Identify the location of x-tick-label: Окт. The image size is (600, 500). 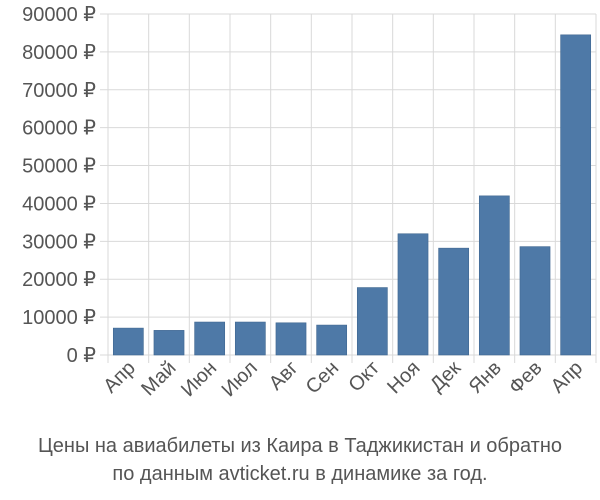
(363, 376).